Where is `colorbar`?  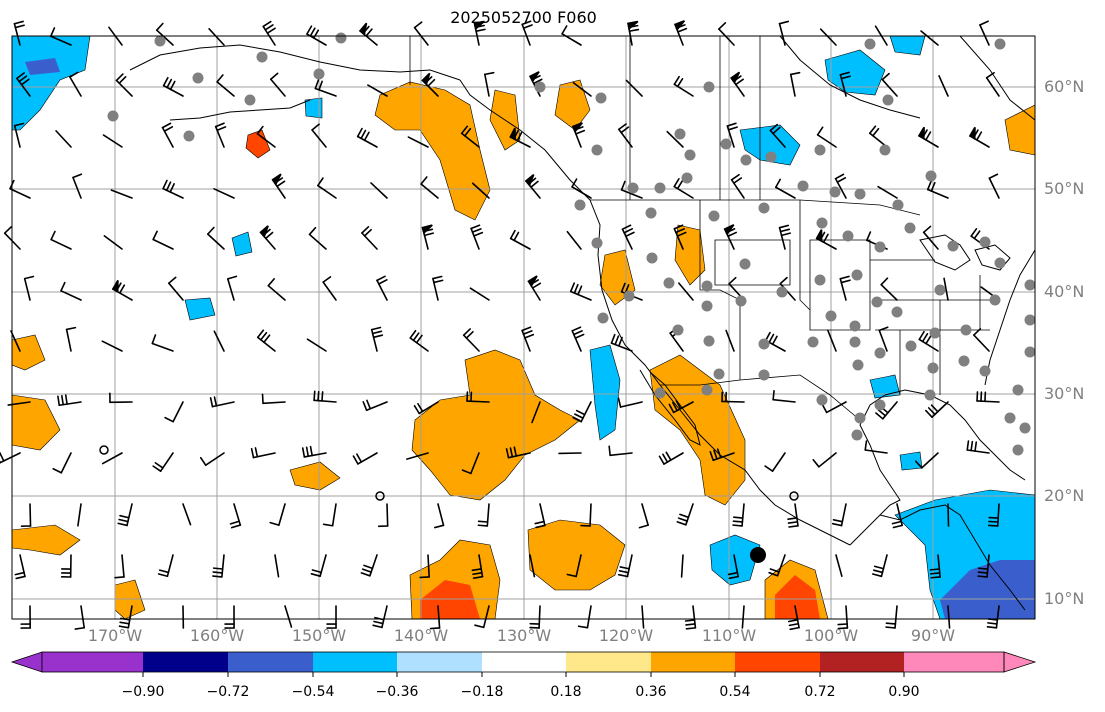
colorbar is located at coordinates (523, 664).